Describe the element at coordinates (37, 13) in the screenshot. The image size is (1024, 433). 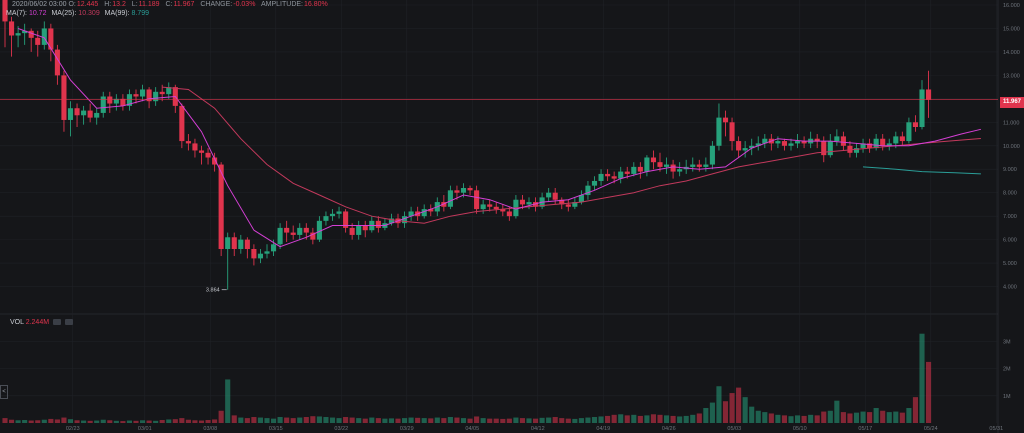
I see `ma7-value: 10.72` at that location.